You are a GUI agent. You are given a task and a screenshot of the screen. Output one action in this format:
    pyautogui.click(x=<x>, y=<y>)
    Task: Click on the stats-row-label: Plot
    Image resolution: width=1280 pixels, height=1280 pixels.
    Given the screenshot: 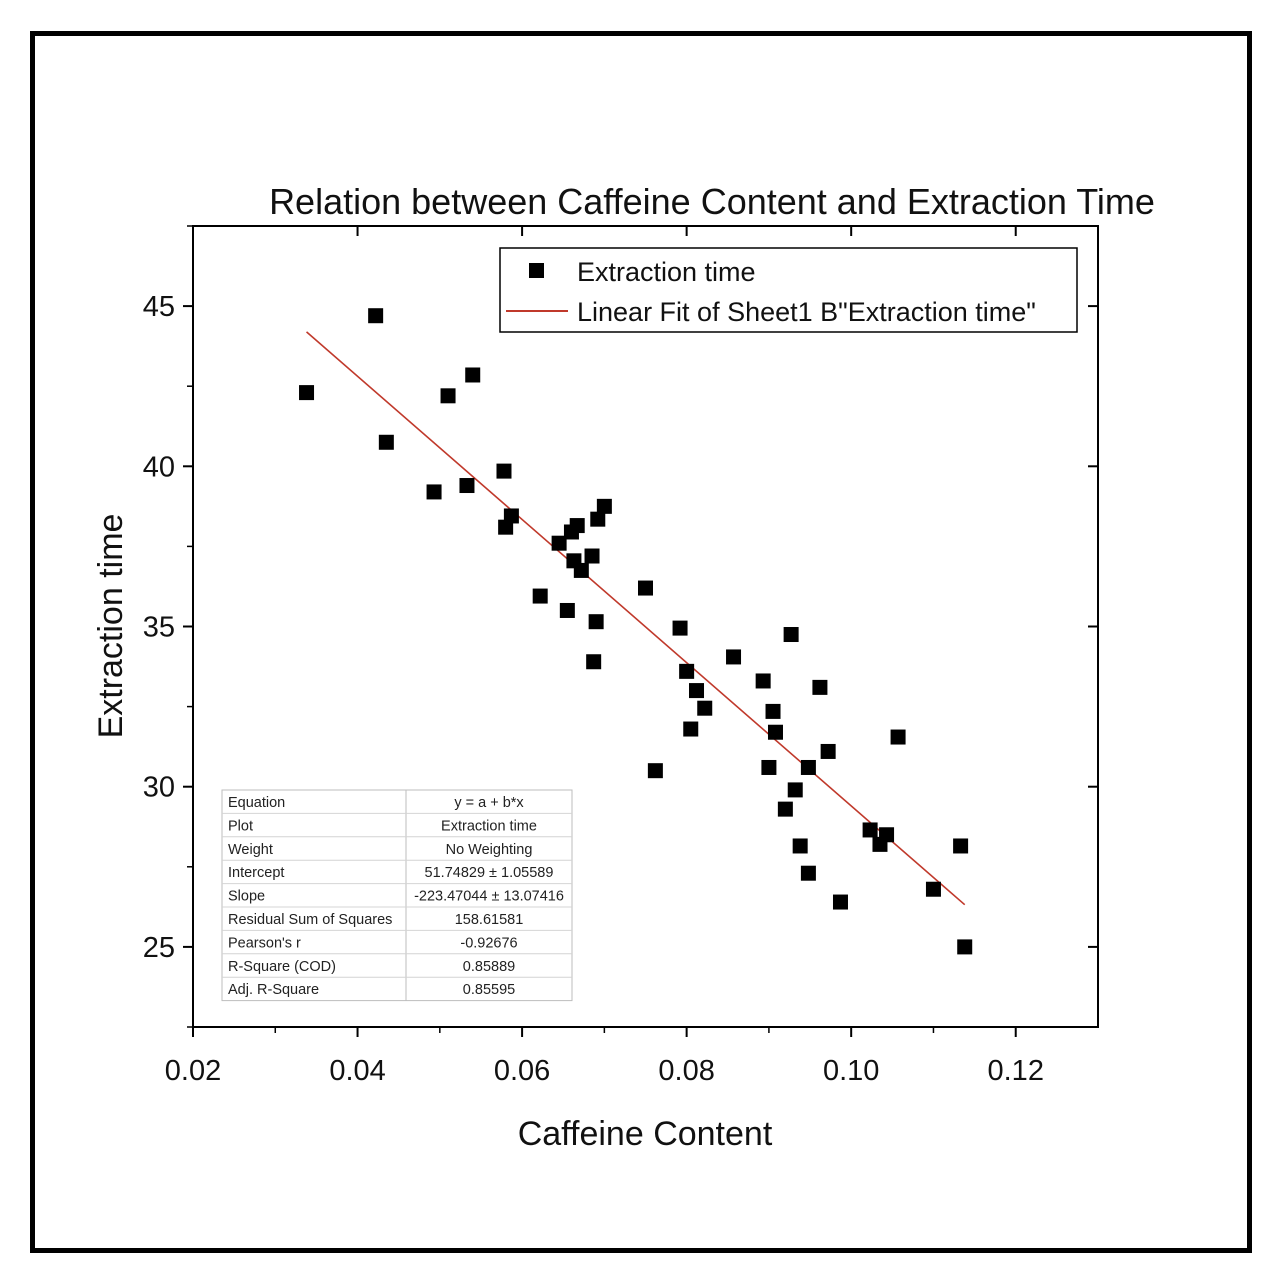 What is the action you would take?
    pyautogui.click(x=240, y=826)
    